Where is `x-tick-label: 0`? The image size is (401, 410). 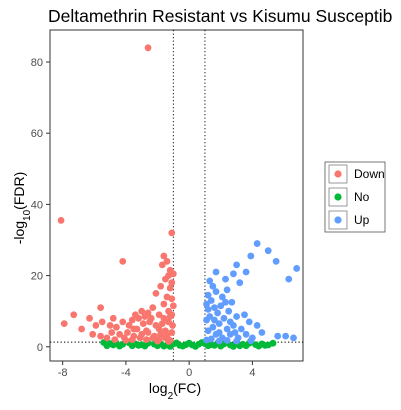
x-tick-label: 0 is located at coordinates (189, 373).